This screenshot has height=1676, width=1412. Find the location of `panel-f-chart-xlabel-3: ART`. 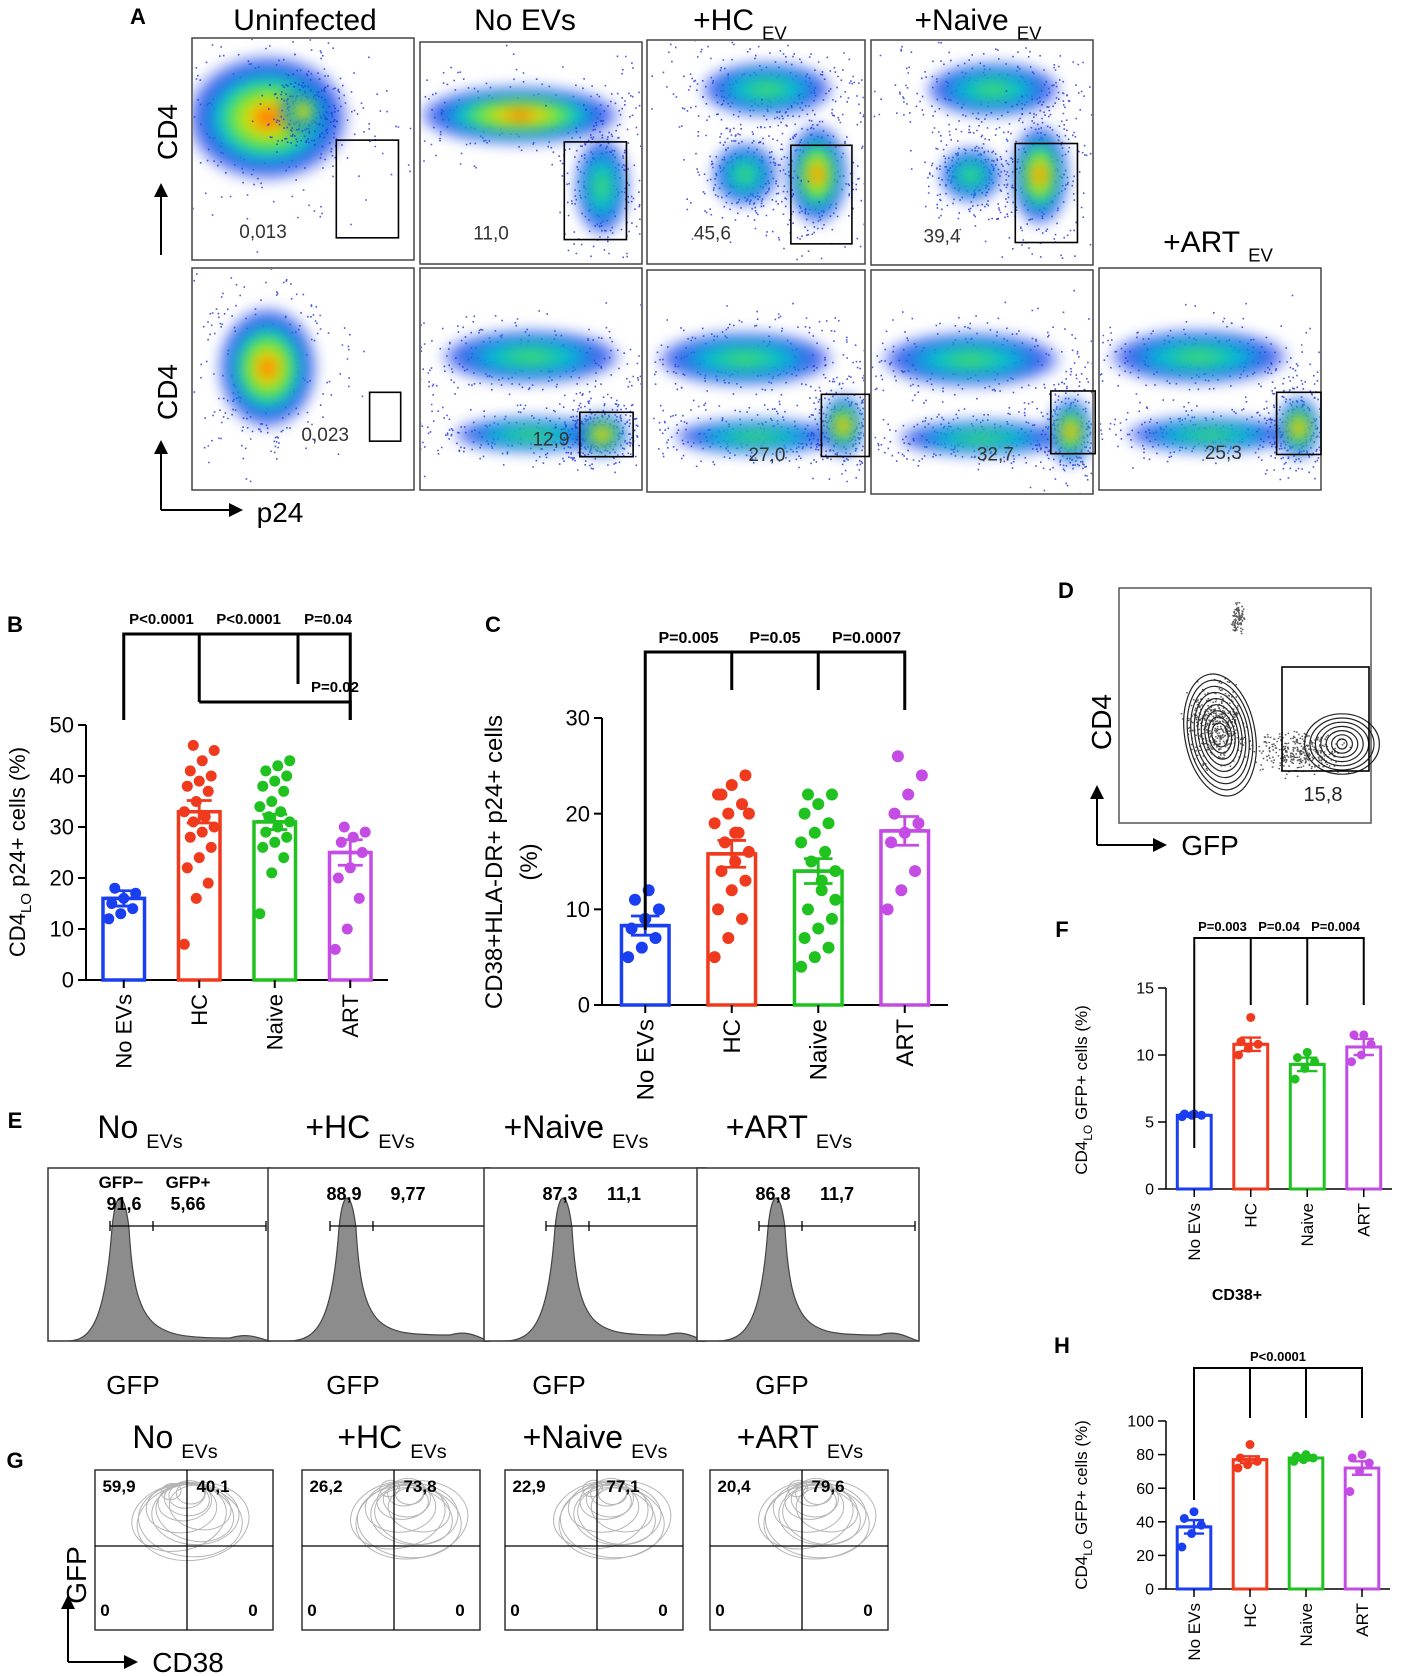

panel-f-chart-xlabel-3: ART is located at coordinates (1364, 1220).